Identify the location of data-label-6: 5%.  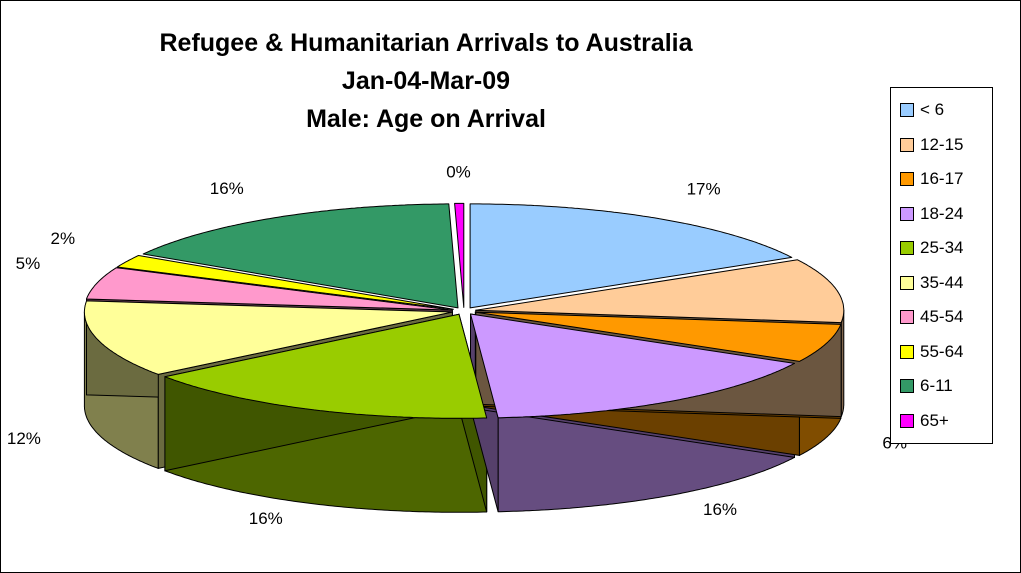
(28, 263).